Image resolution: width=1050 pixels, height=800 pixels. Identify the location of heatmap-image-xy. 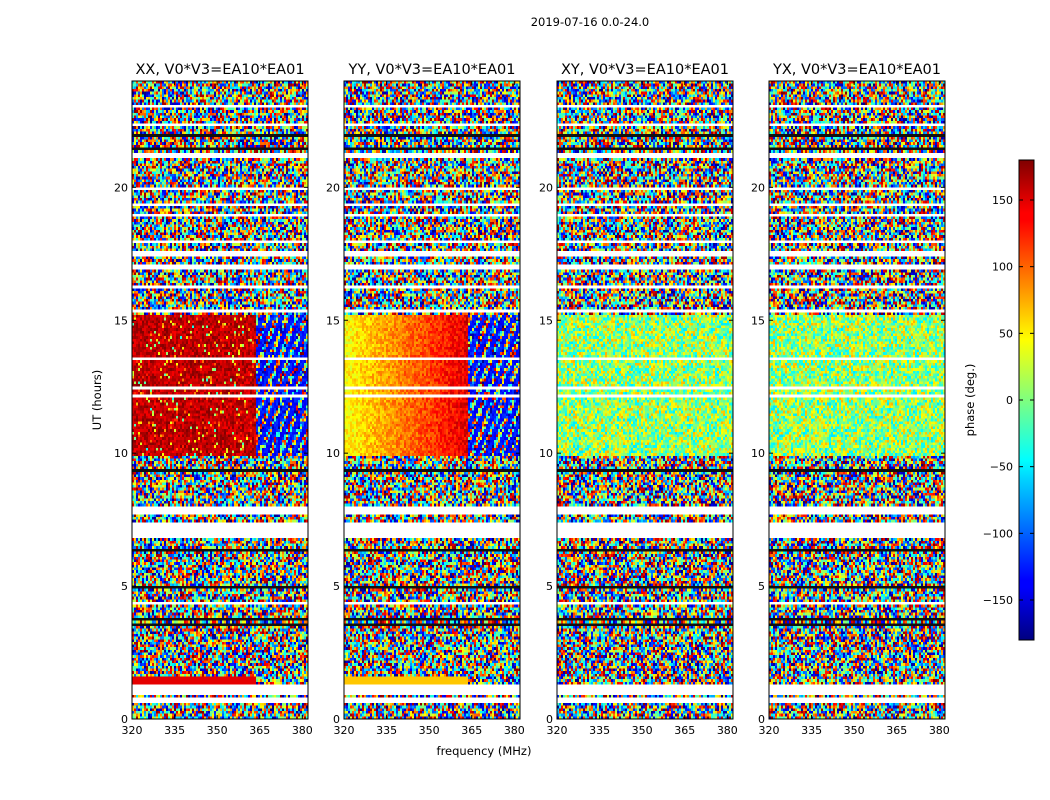
(645, 400).